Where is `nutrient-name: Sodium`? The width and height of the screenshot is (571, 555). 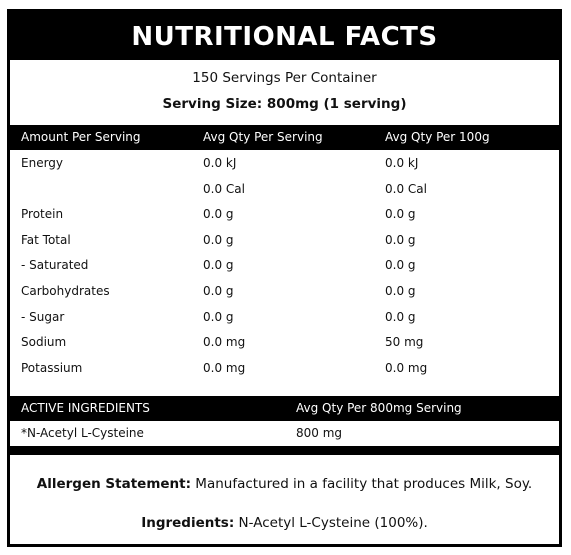
nutrient-name: Sodium is located at coordinates (44, 342).